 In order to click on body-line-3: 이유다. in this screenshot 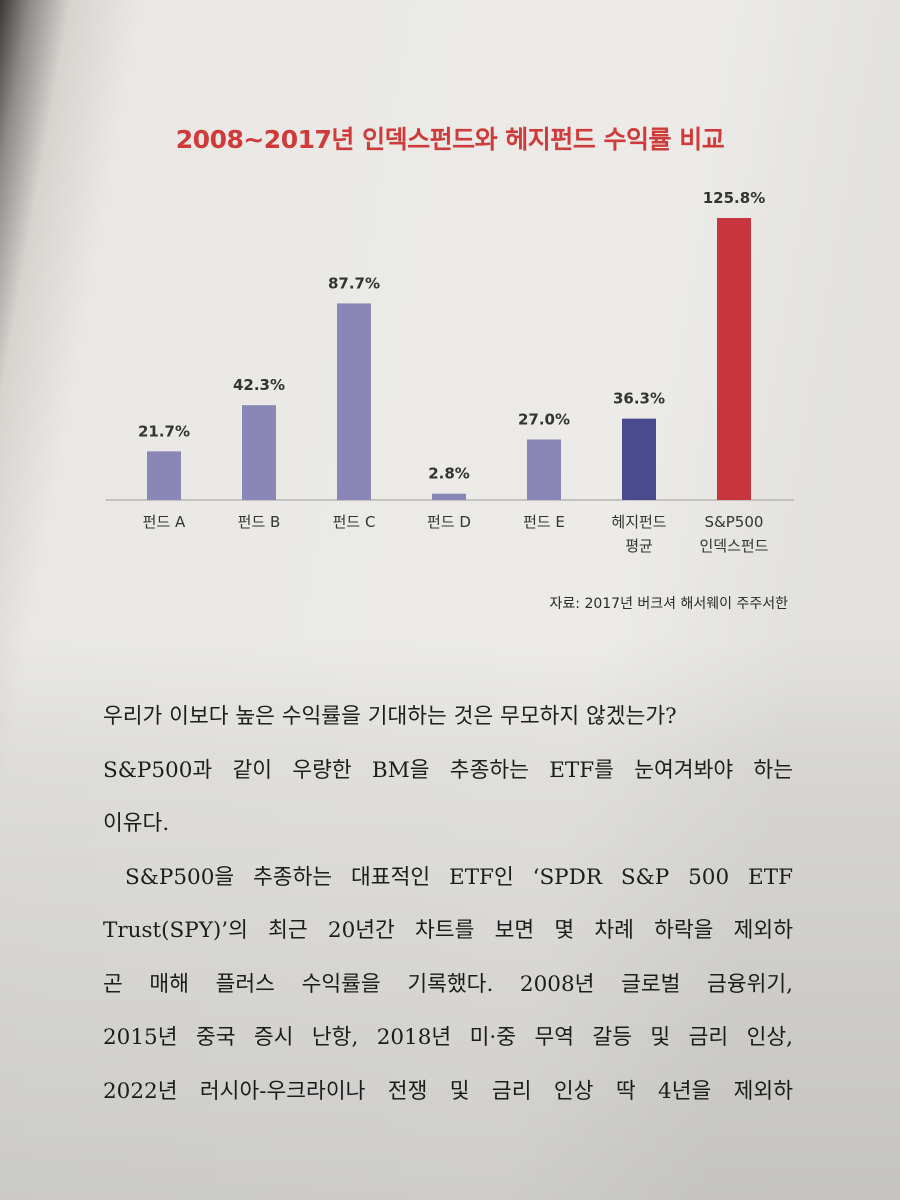, I will do `click(136, 823)`.